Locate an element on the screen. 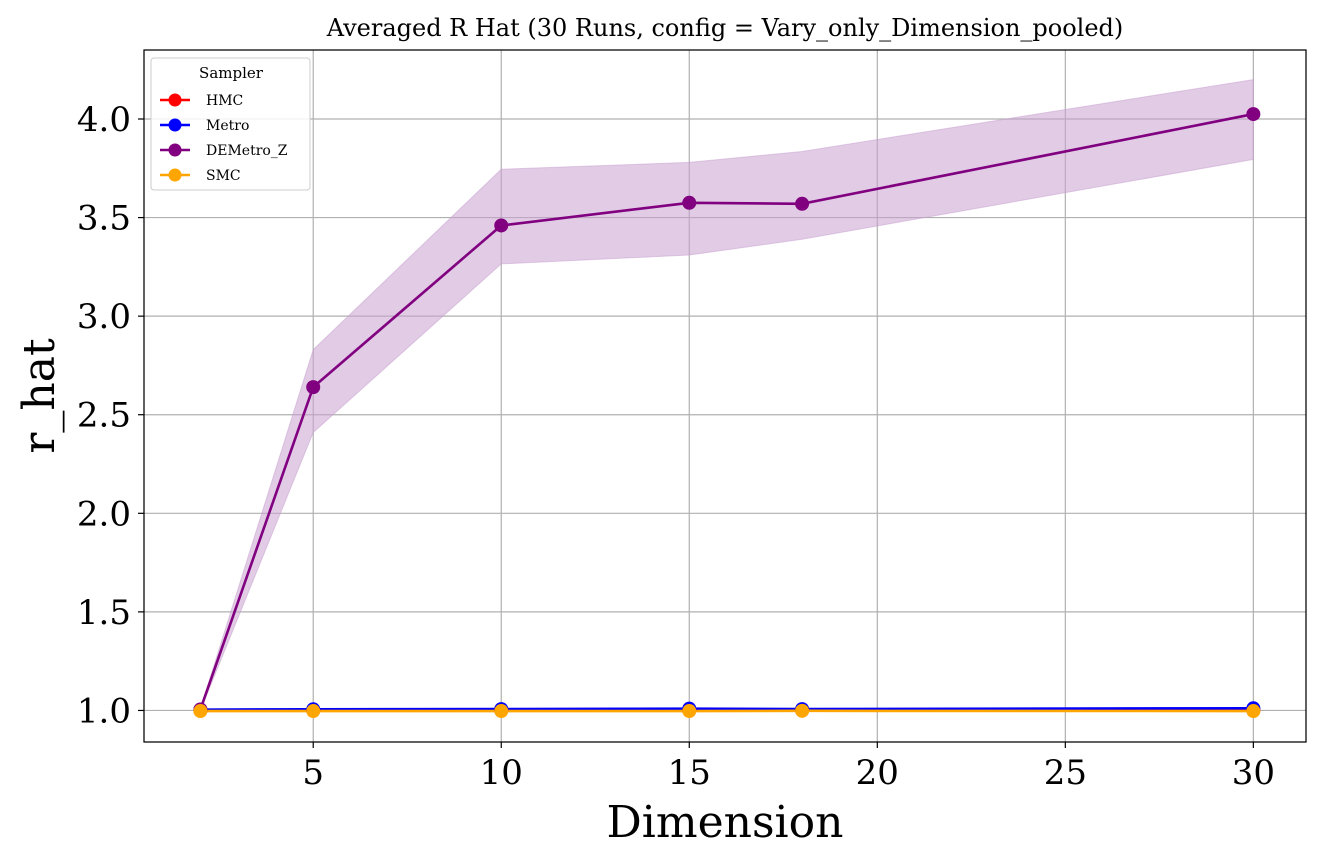  legend-metro-marker is located at coordinates (175, 125).